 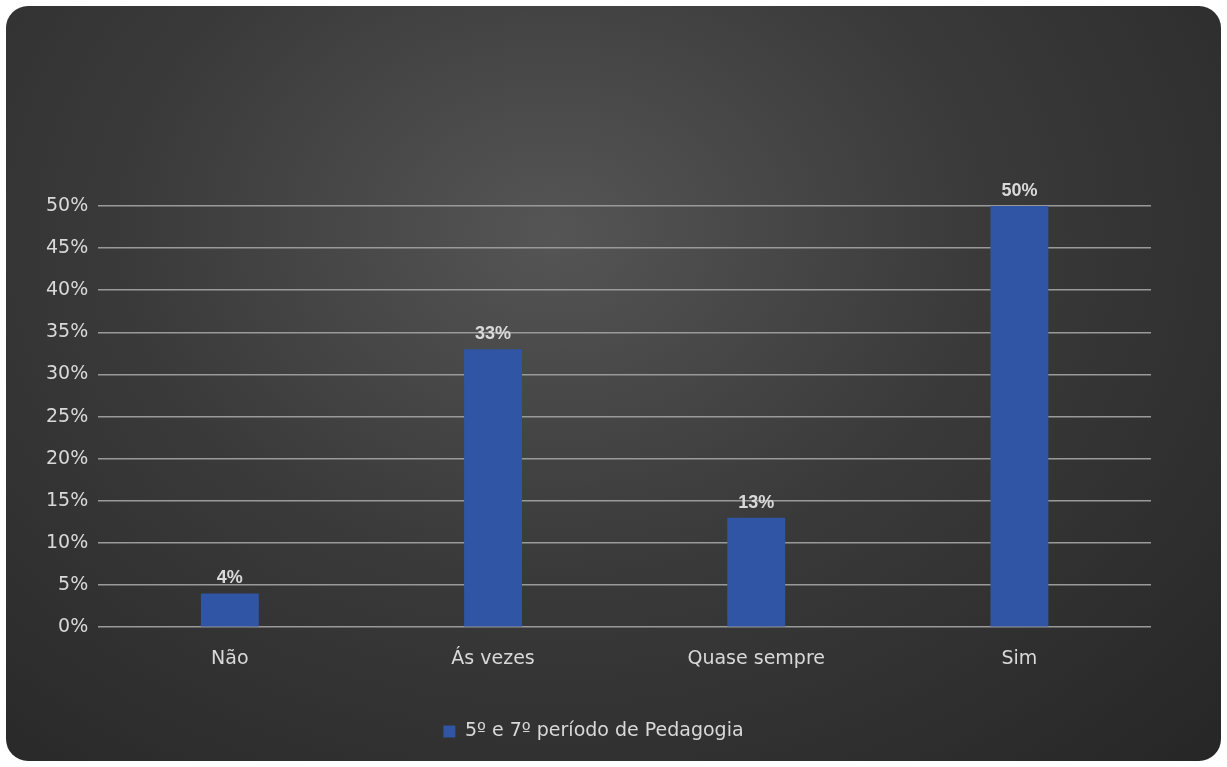 I want to click on x-tick-label: Sim, so click(x=1019, y=656).